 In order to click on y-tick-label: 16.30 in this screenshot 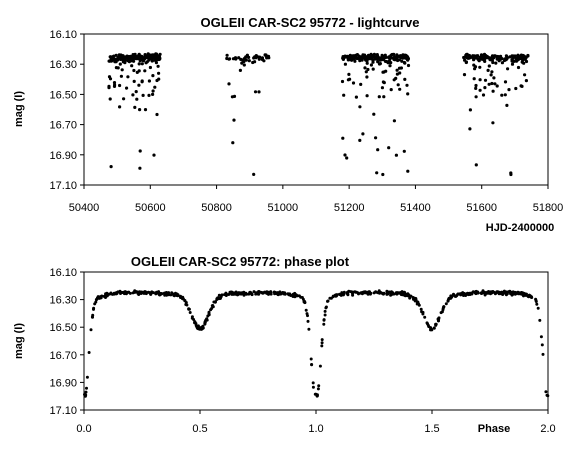, I will do `click(63, 65)`.